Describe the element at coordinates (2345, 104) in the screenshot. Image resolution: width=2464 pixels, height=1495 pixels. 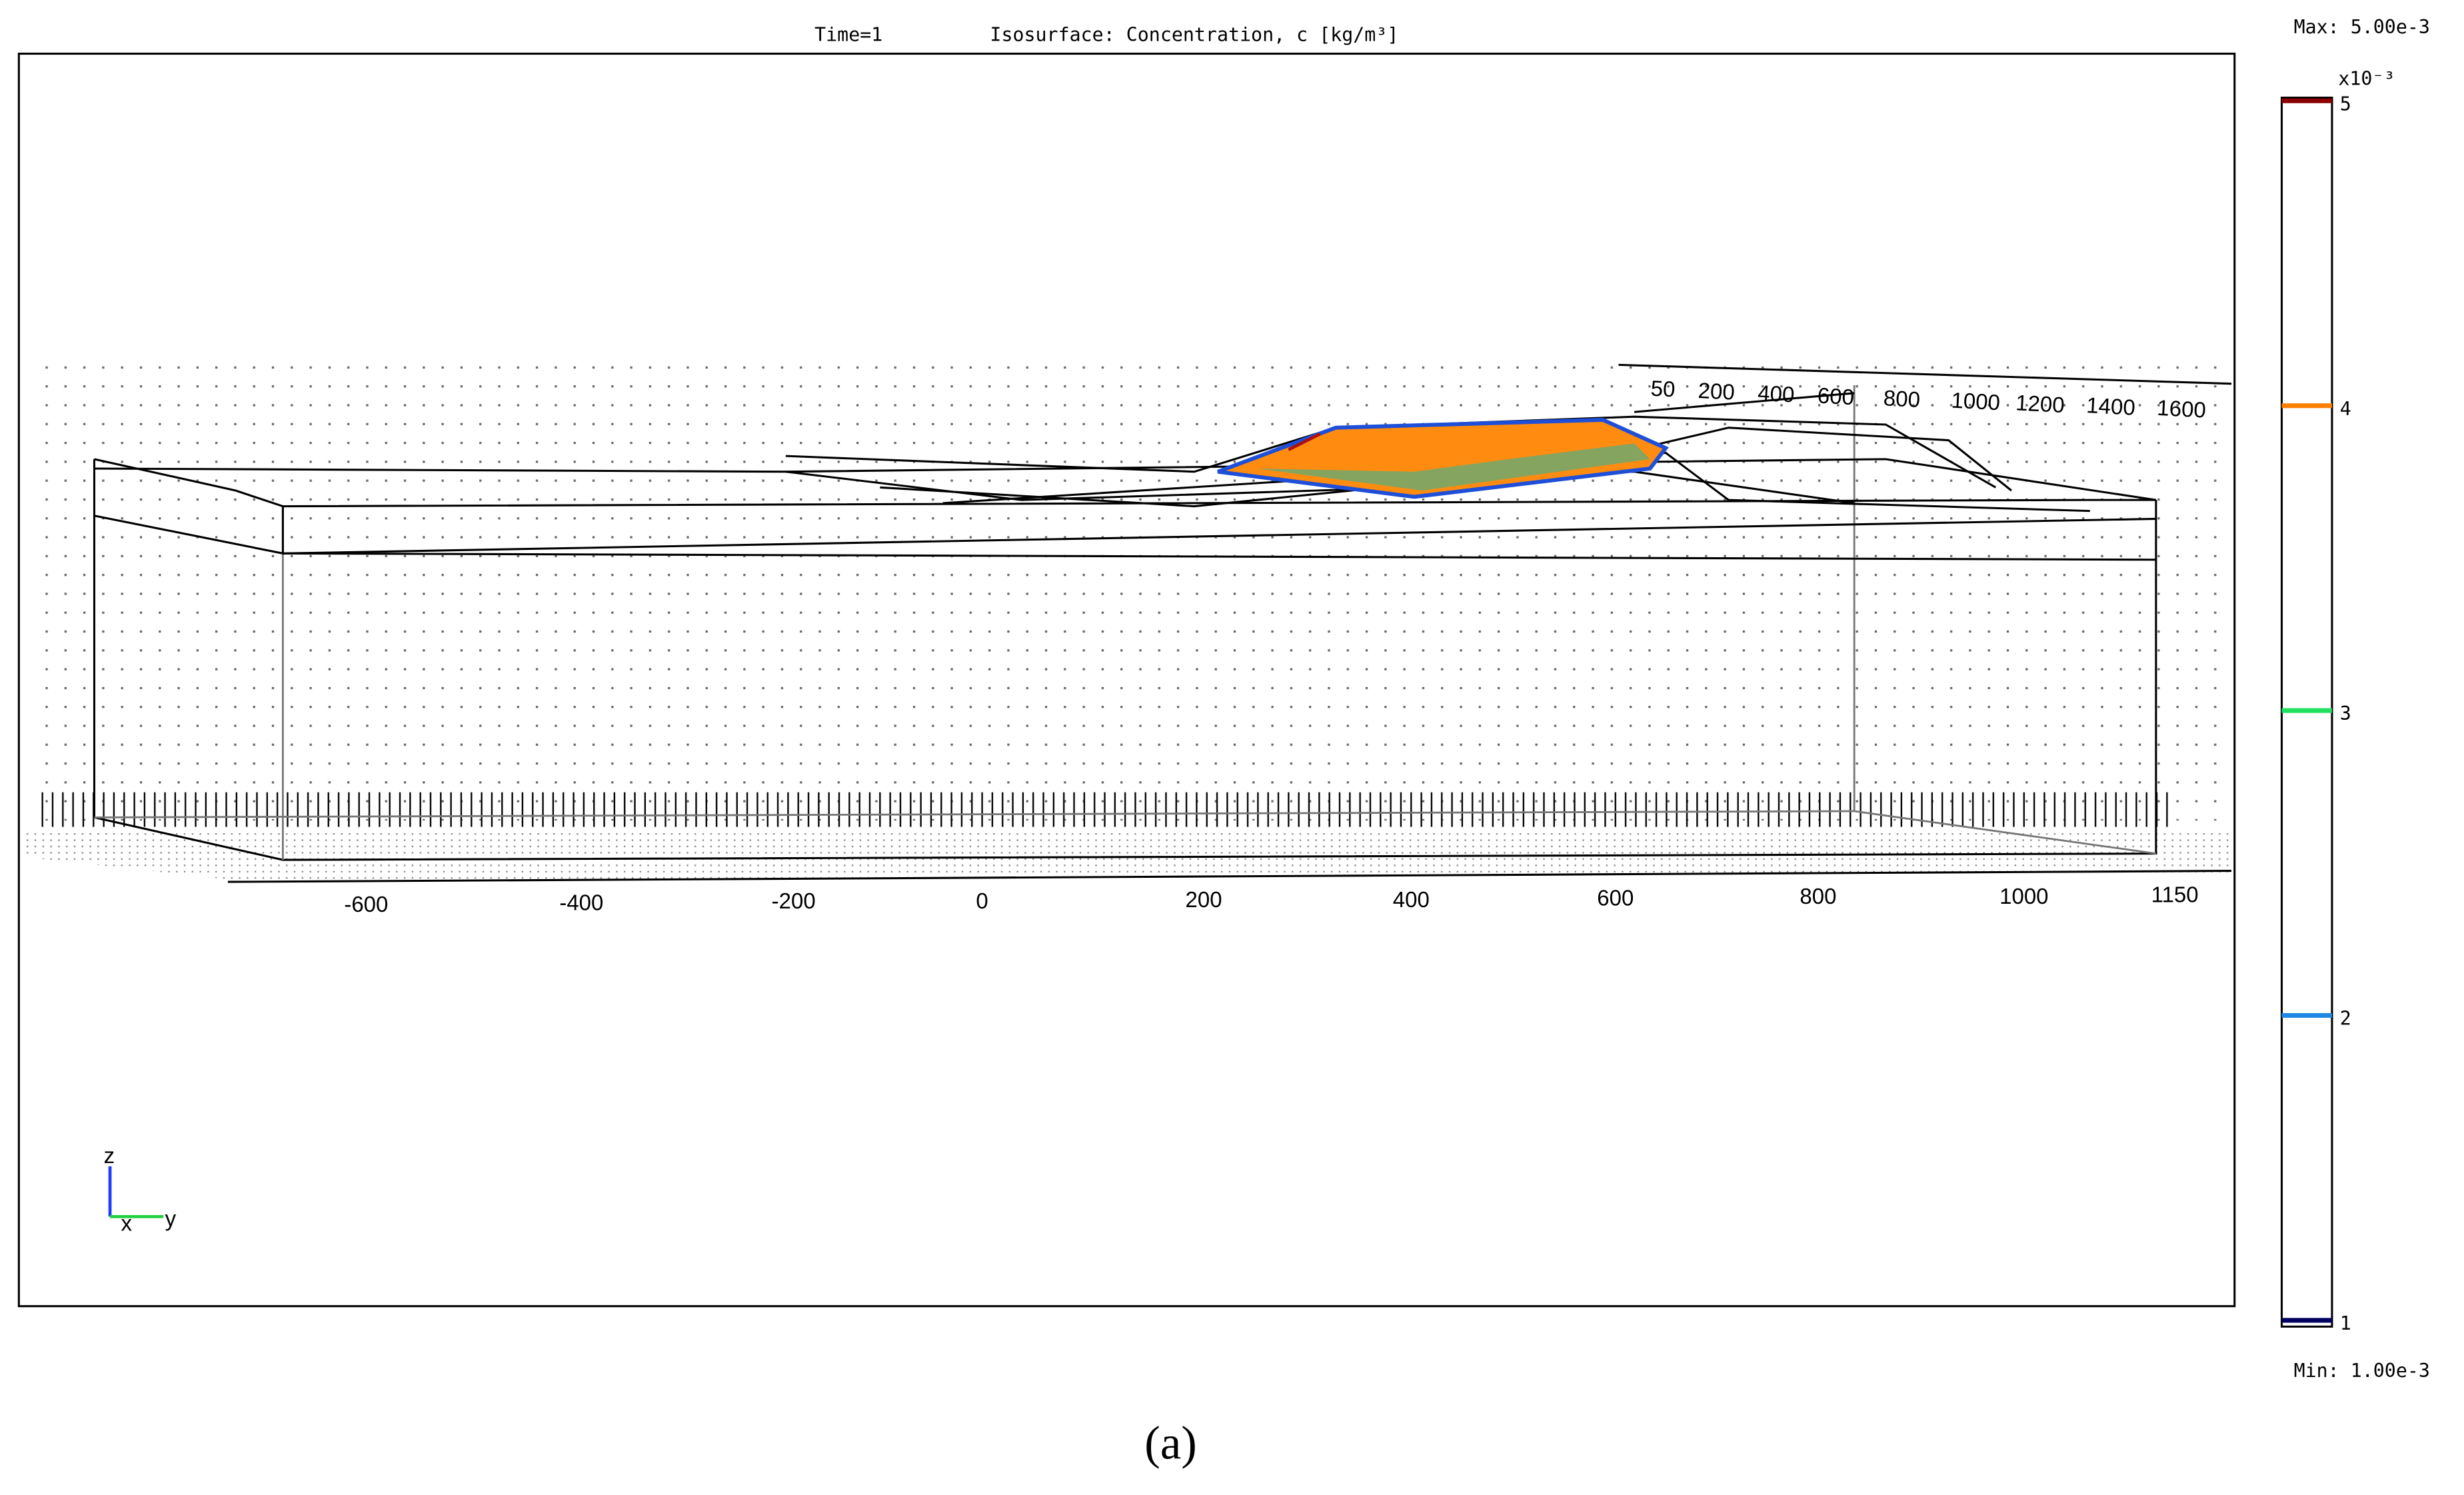
I see `colorbar-tick-label: 5` at that location.